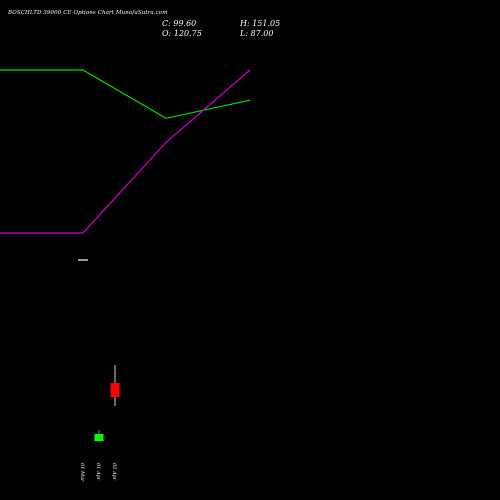 The width and height of the screenshot is (500, 500). Describe the element at coordinates (99, 437) in the screenshot. I see `candle-body-01-apr` at that location.